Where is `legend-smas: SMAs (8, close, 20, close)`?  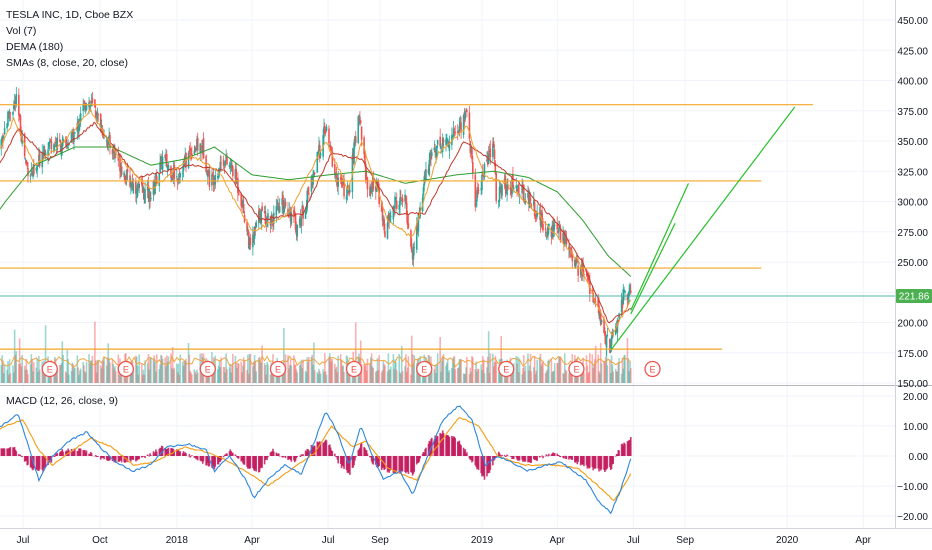 legend-smas: SMAs (8, close, 20, close) is located at coordinates (67, 63).